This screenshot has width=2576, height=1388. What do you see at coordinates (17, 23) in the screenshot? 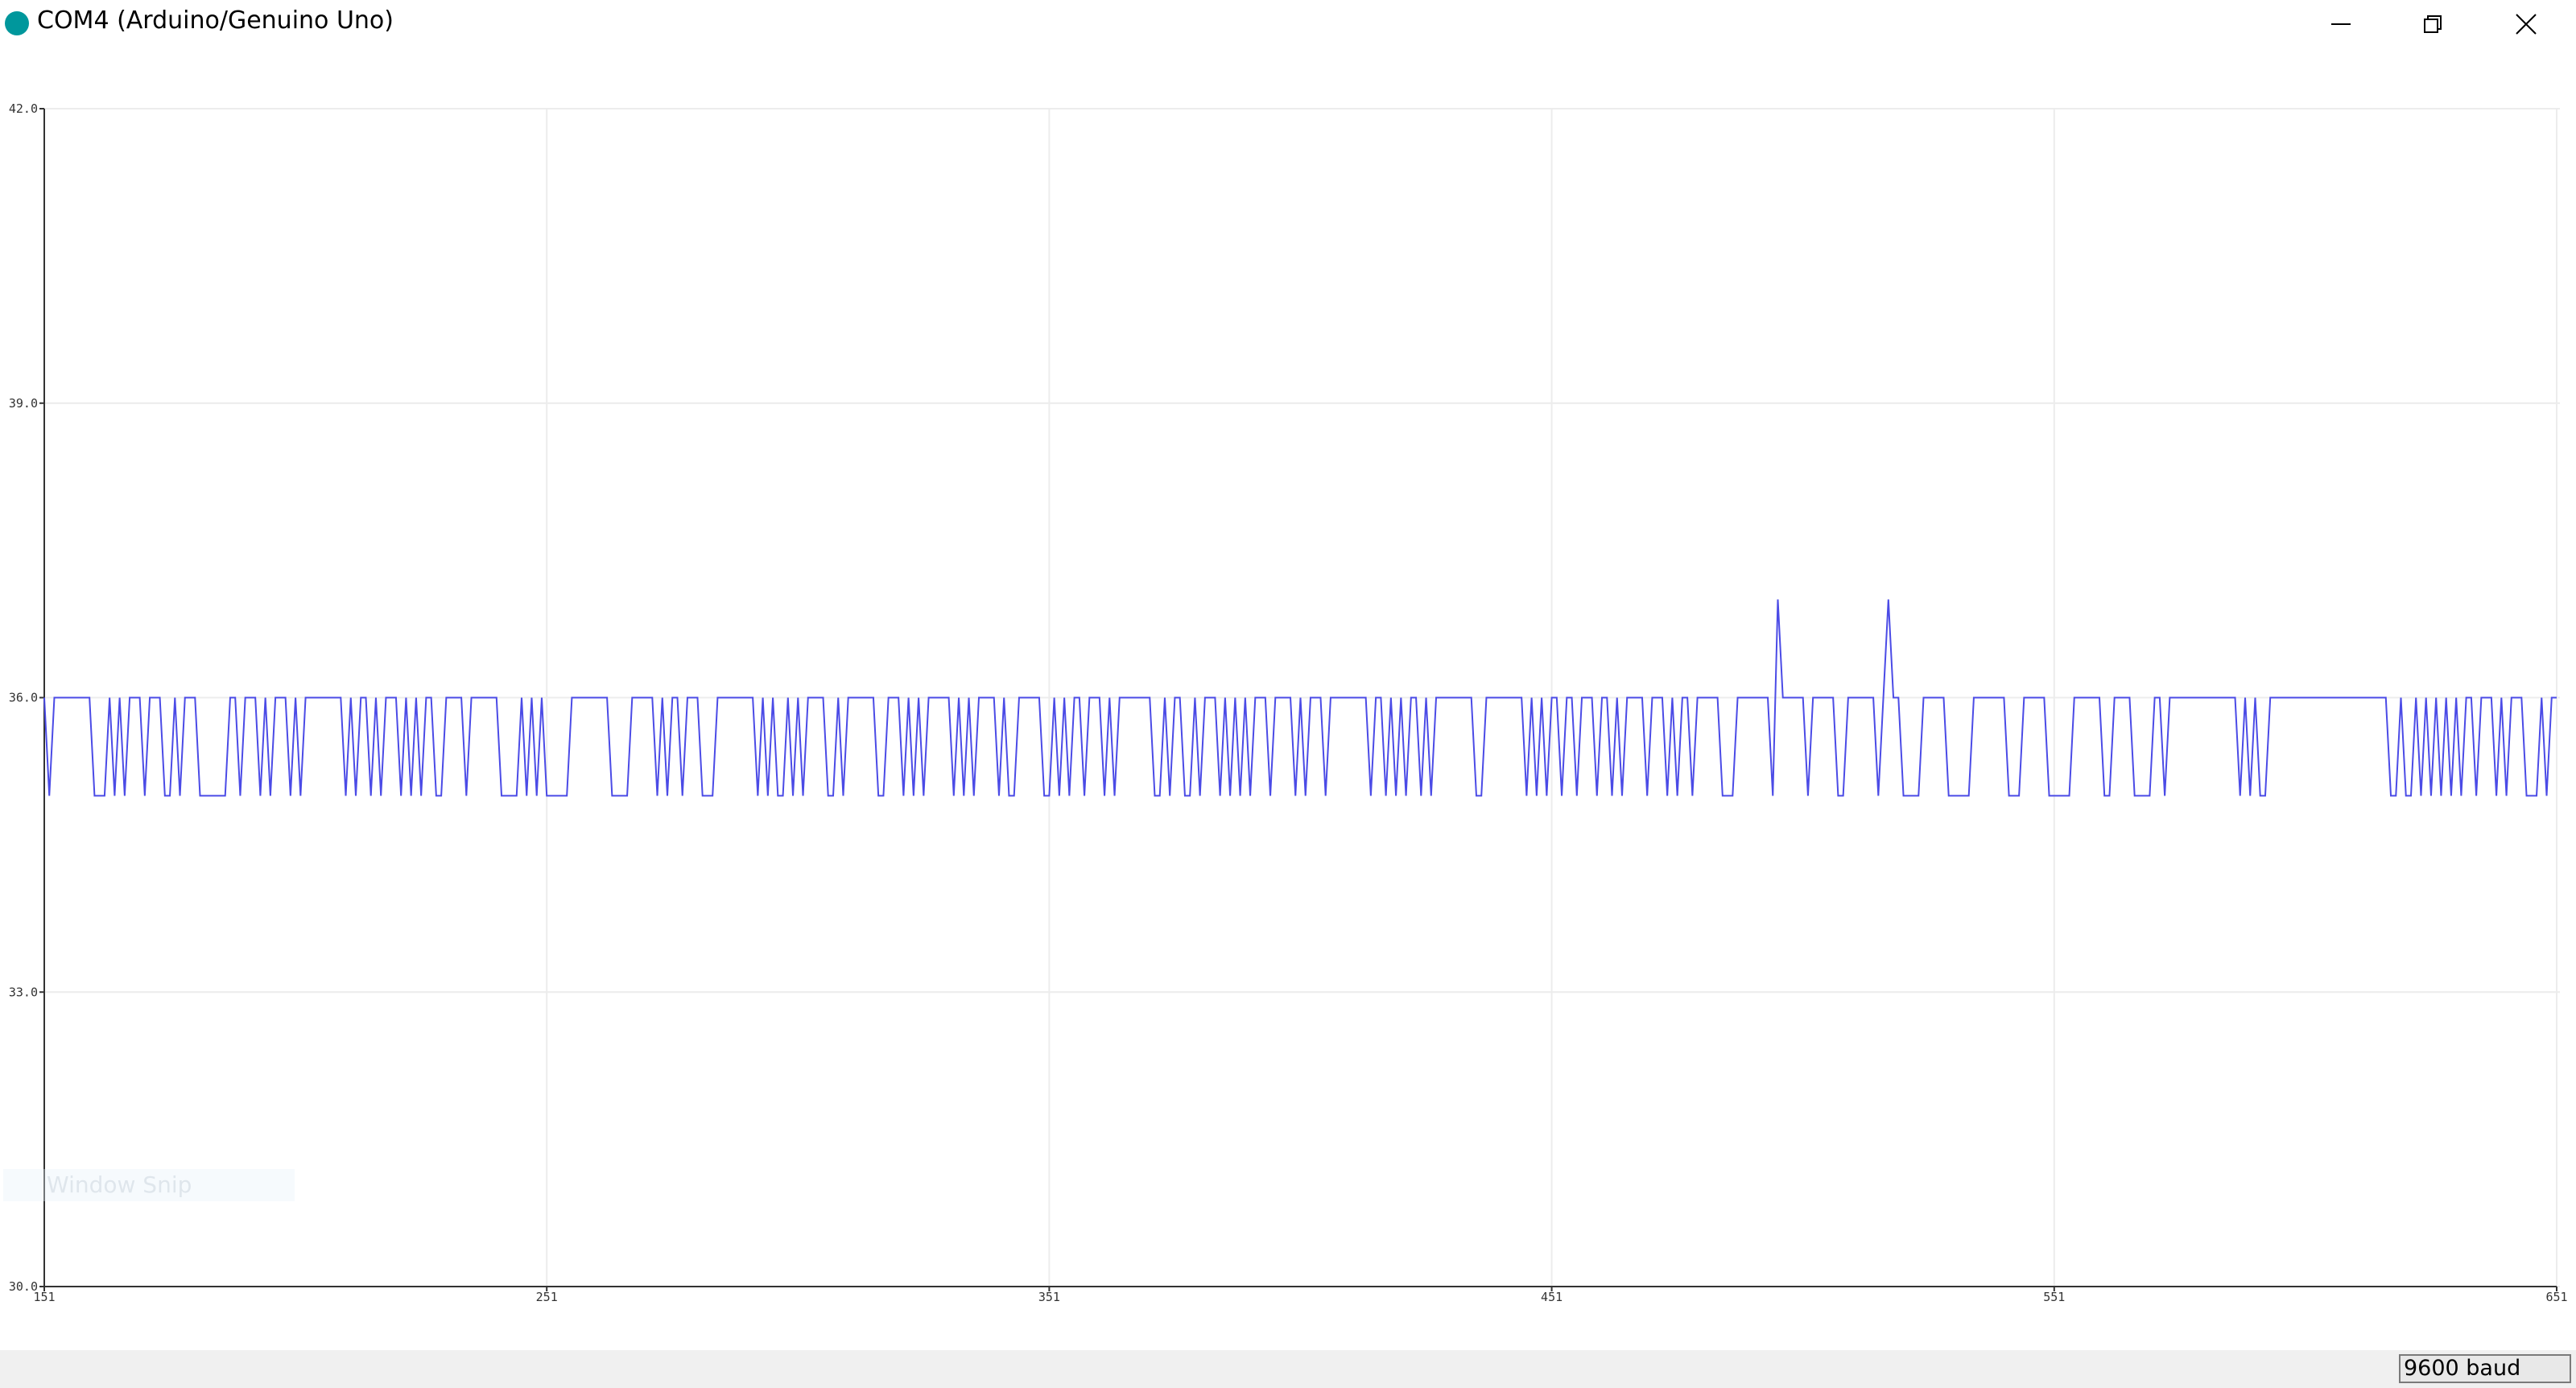
I see `app-icon` at bounding box center [17, 23].